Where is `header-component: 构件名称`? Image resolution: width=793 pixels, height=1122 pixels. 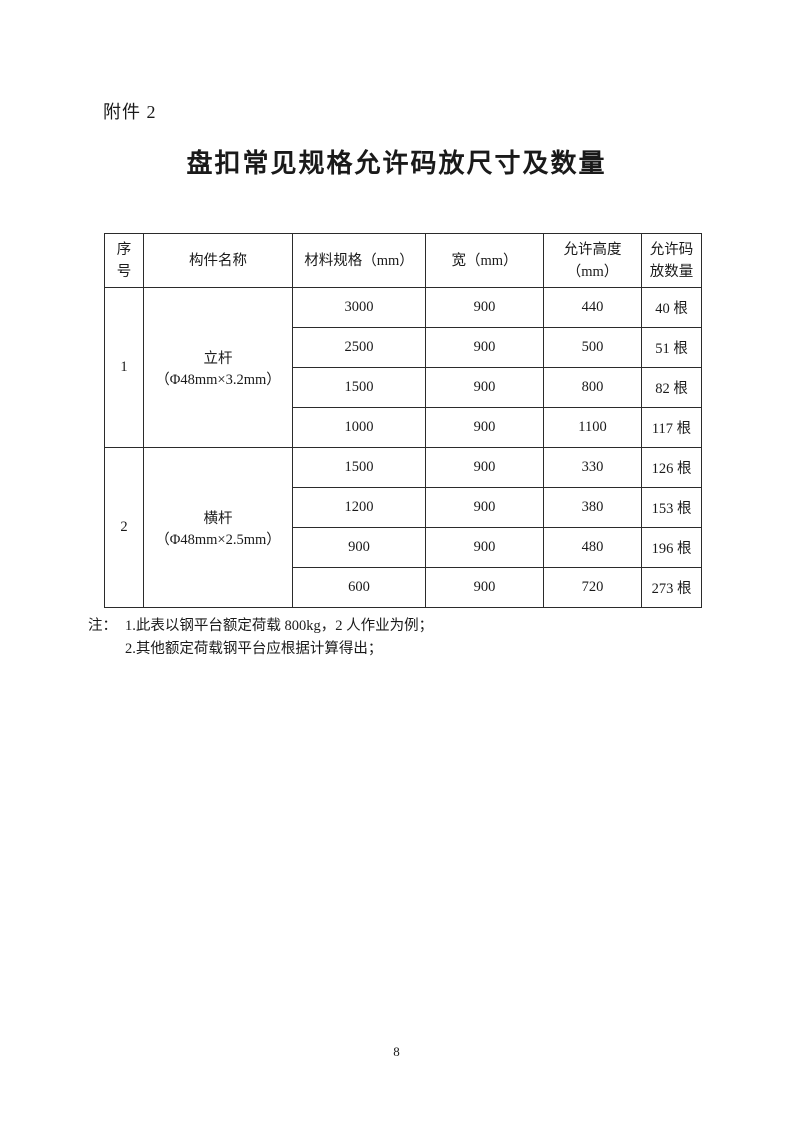 header-component: 构件名称 is located at coordinates (218, 260).